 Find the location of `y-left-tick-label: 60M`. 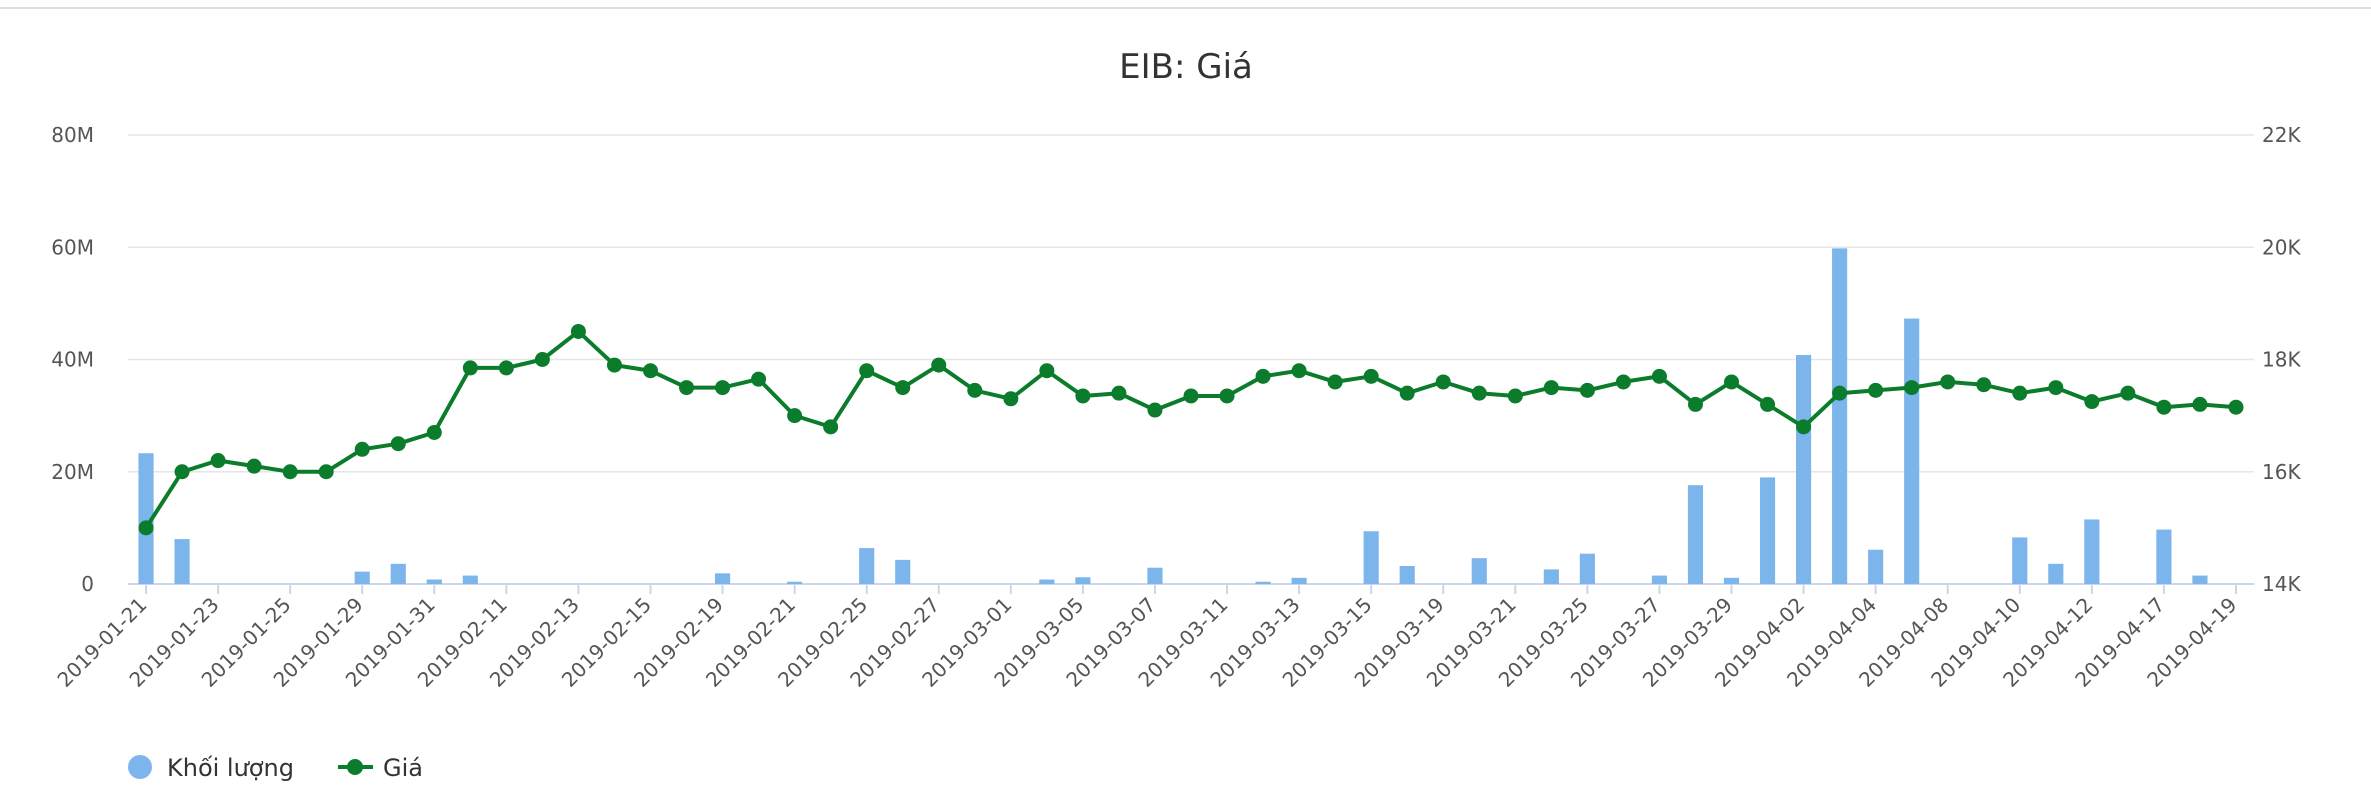

y-left-tick-label: 60M is located at coordinates (72, 247).